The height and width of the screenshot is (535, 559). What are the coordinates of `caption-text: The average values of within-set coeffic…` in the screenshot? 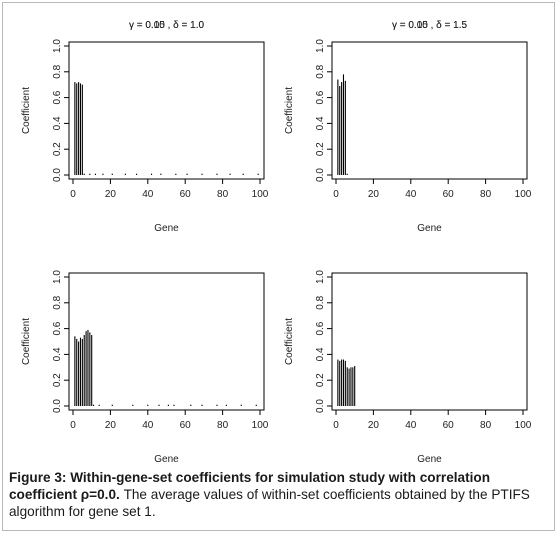 It's located at (269, 503).